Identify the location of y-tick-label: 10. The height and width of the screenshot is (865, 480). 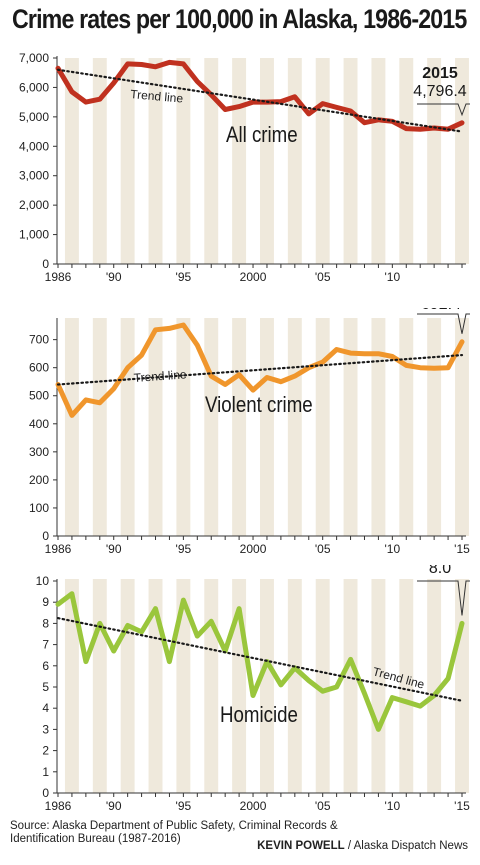
(43, 581).